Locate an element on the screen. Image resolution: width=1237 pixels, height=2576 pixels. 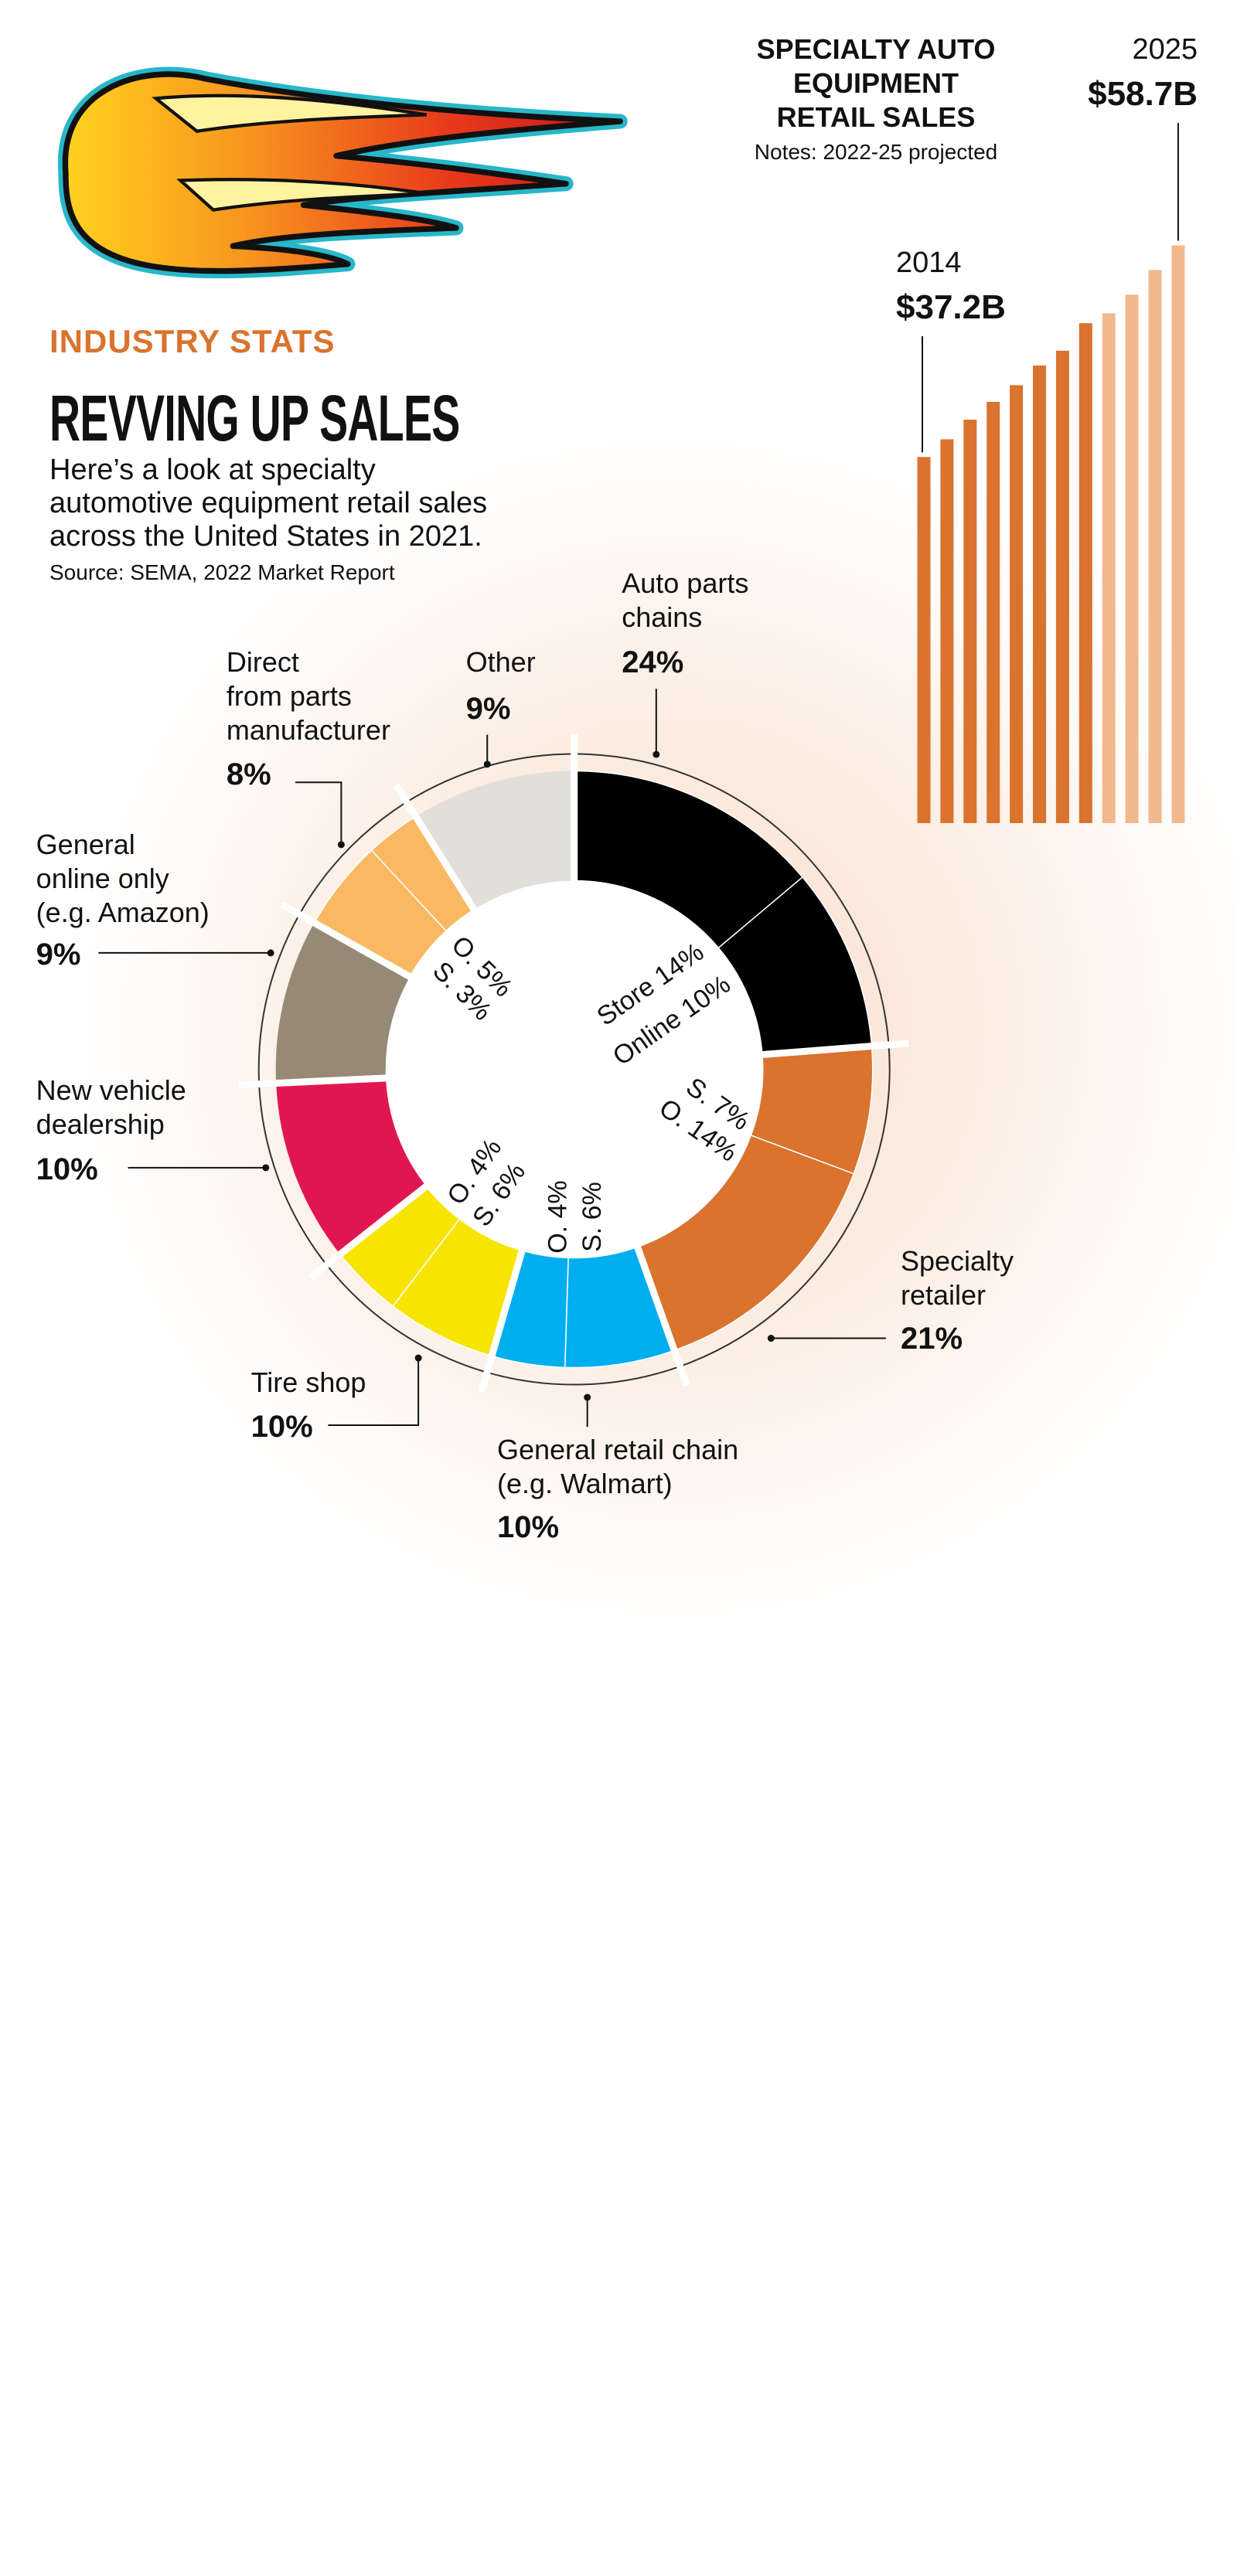
inner-hole is located at coordinates (574, 1069).